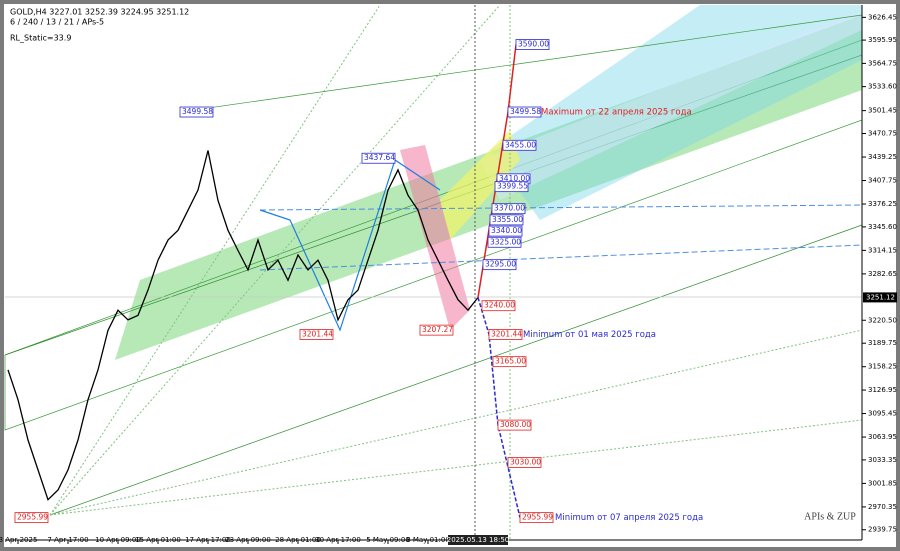  What do you see at coordinates (882, 87) in the screenshot?
I see `y-tick-label: 3533.60` at bounding box center [882, 87].